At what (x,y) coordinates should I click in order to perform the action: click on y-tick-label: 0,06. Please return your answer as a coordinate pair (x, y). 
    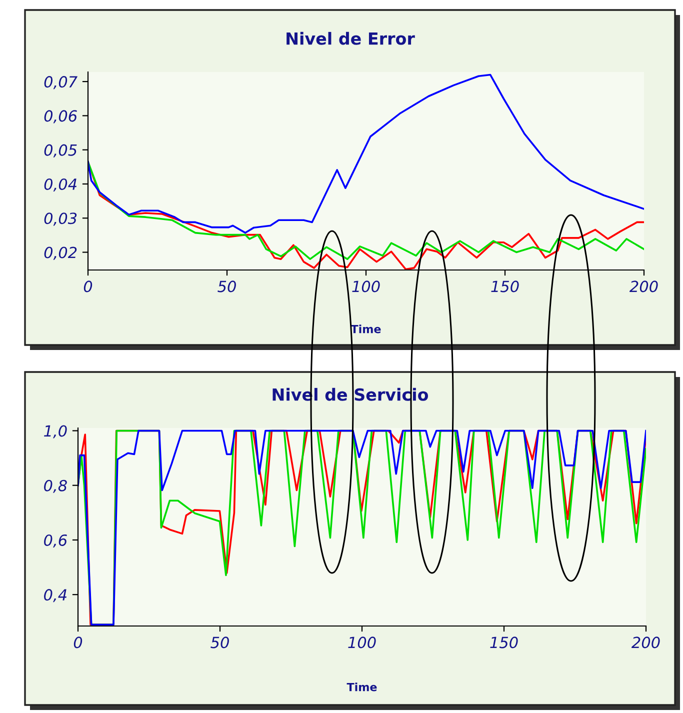
    Looking at the image, I should click on (60, 117).